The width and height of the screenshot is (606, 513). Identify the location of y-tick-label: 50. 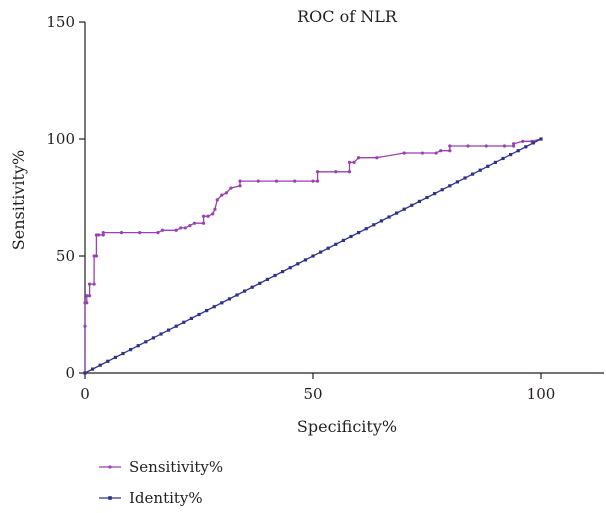
(65, 256).